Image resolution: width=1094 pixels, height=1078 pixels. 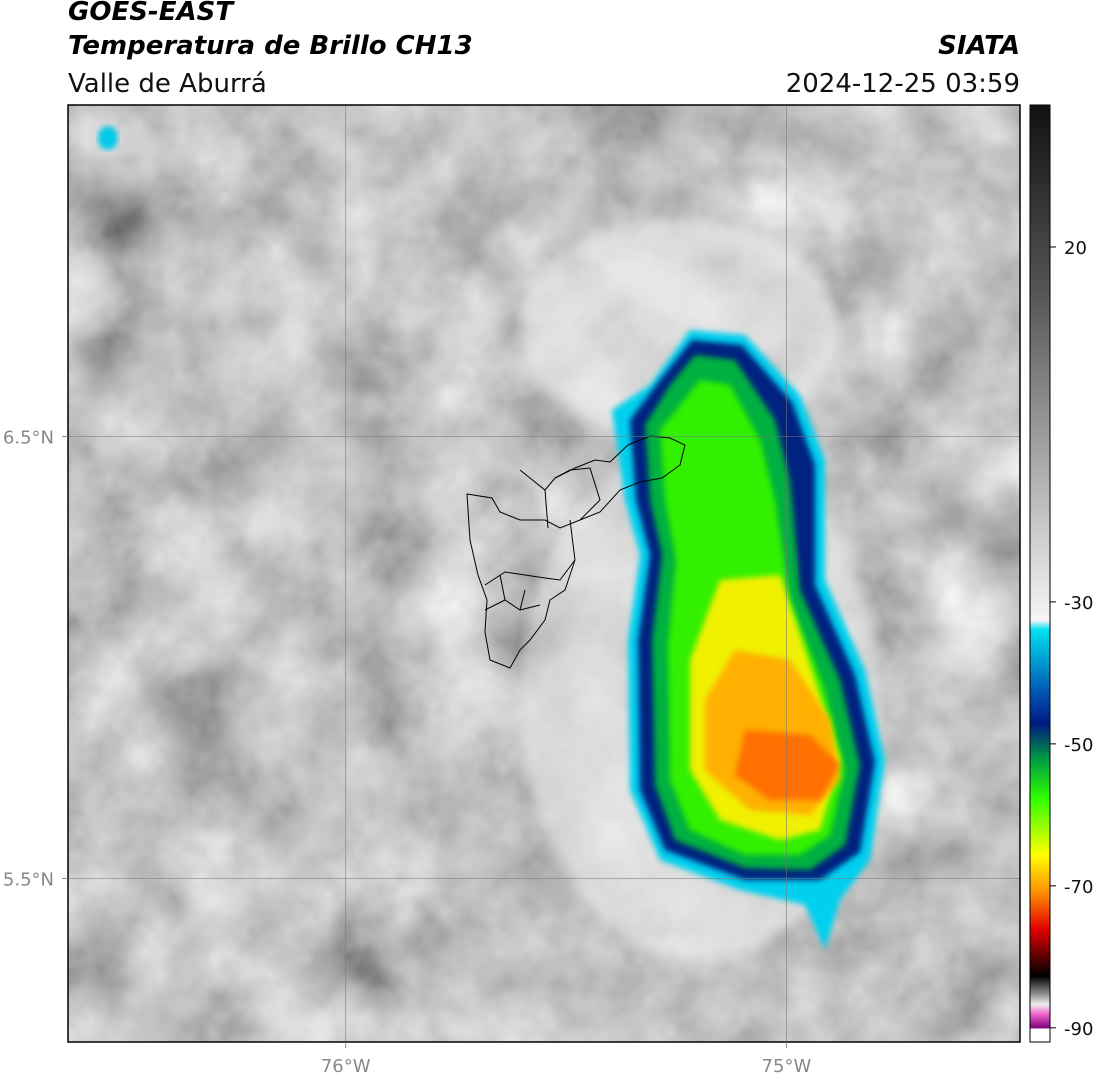 What do you see at coordinates (1040, 573) in the screenshot?
I see `colorbar` at bounding box center [1040, 573].